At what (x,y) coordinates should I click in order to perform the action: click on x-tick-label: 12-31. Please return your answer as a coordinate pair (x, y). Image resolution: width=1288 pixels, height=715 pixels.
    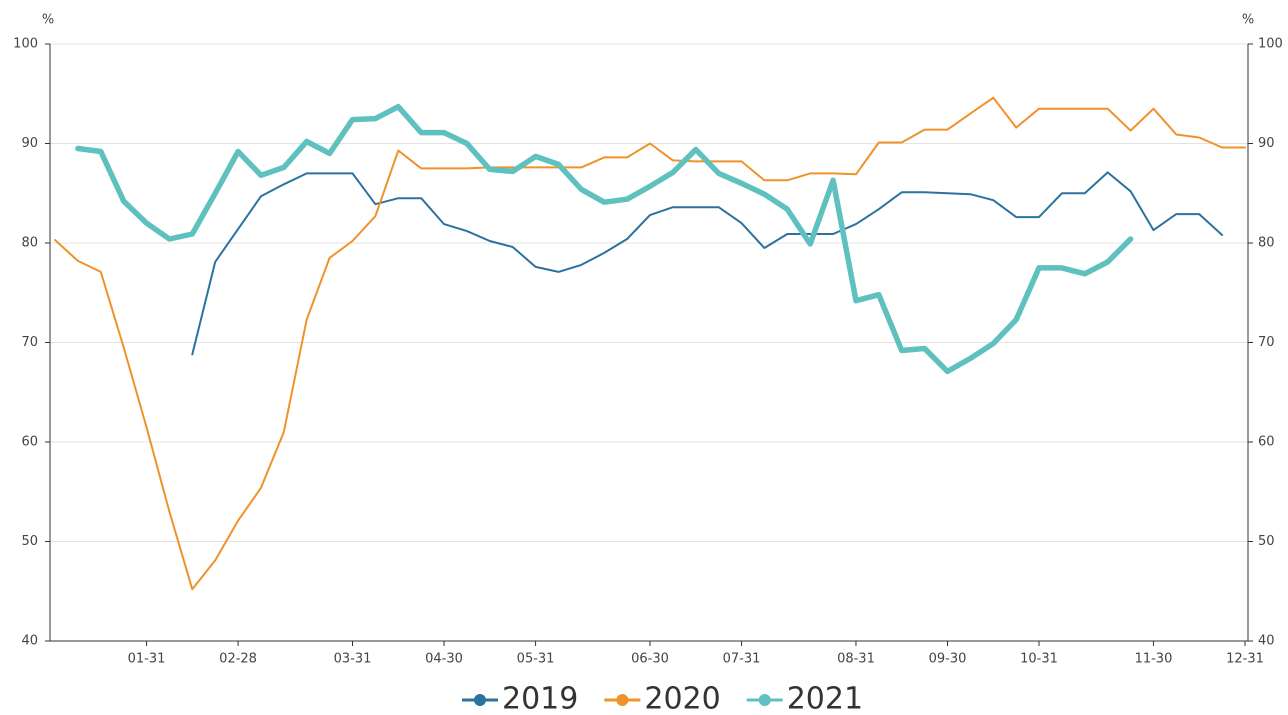
    Looking at the image, I should click on (1245, 659).